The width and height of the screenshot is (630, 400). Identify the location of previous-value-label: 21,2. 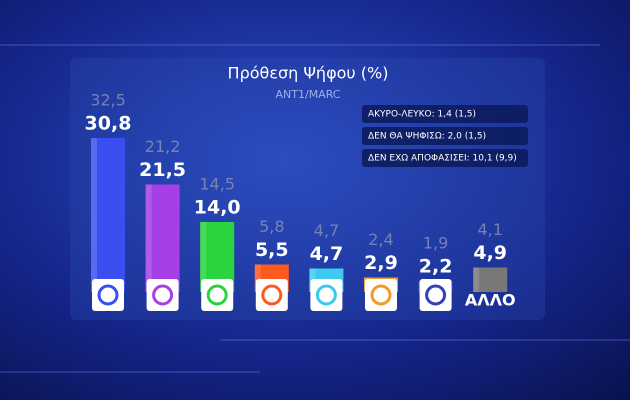
(163, 146).